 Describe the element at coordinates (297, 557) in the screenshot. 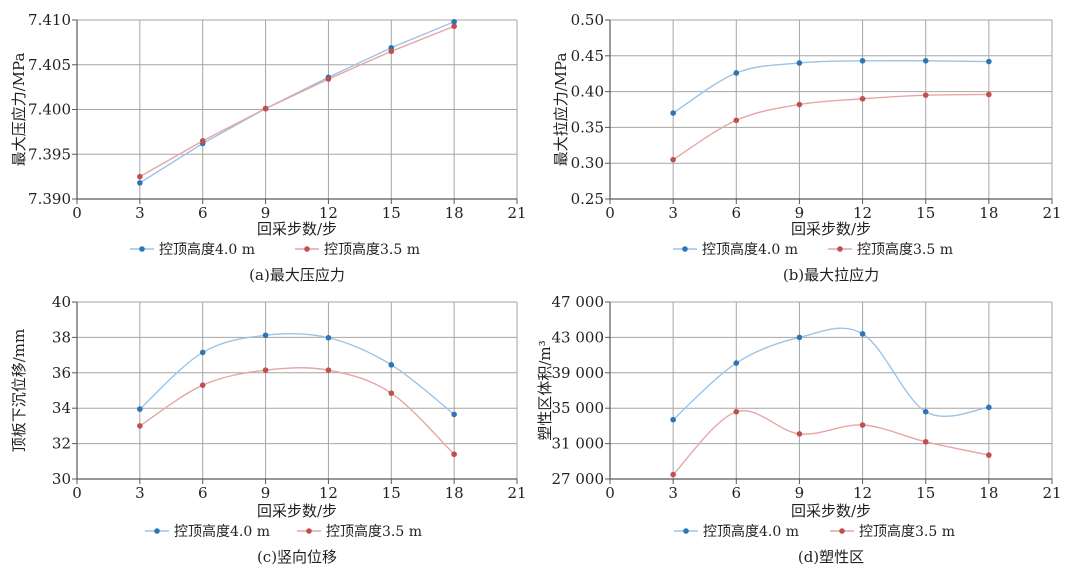

I see `chart-caption: (c)竖向位移` at that location.